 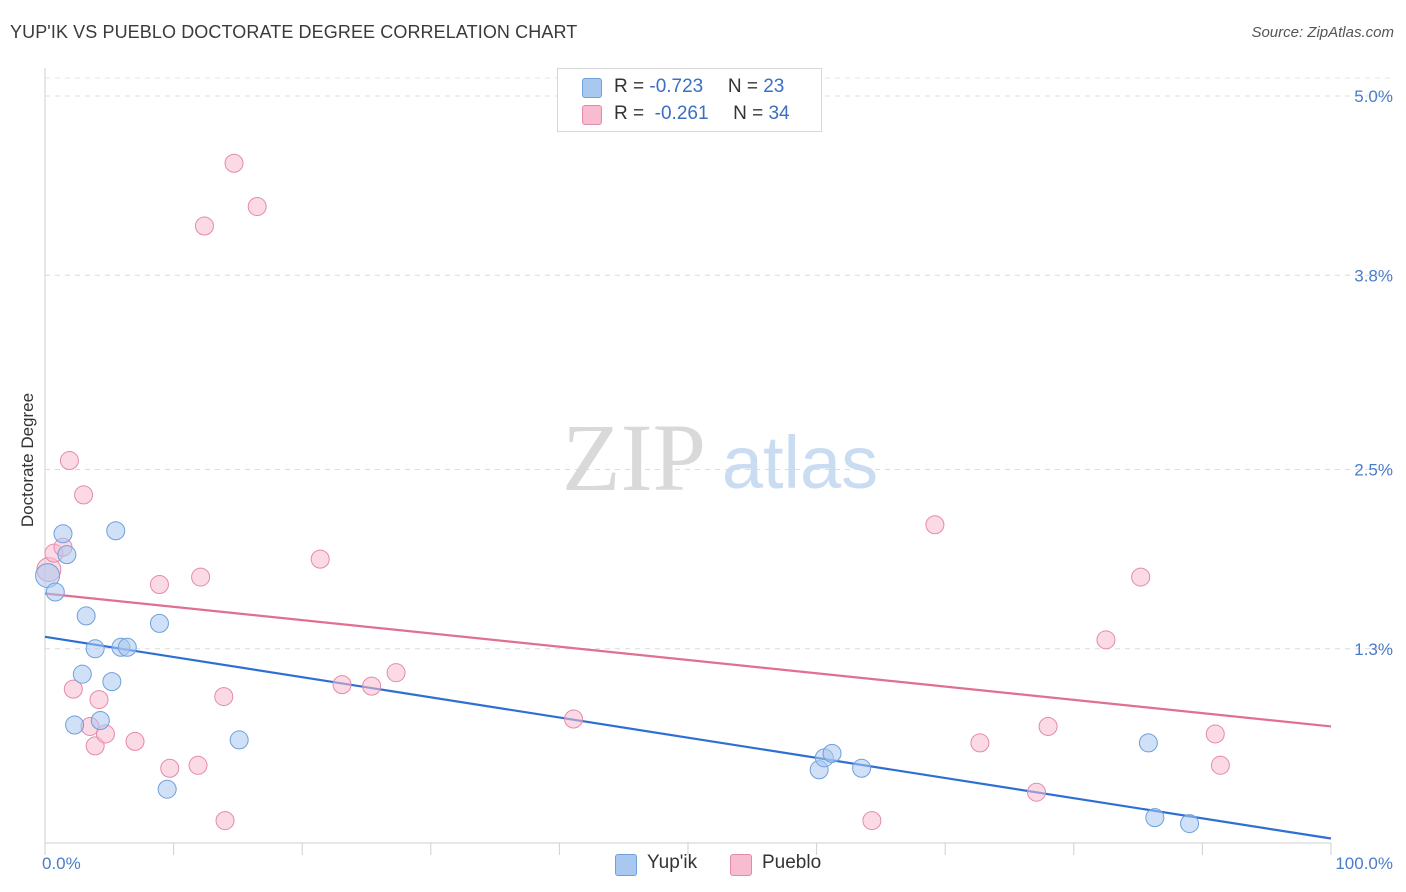 I want to click on bottom-legend-swatch-yupik, so click(x=626, y=865).